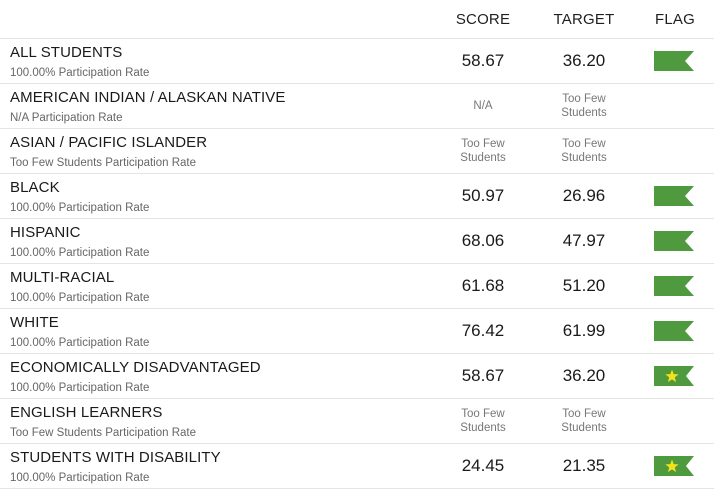 The width and height of the screenshot is (724, 500). I want to click on target-column-header: TARGET, so click(584, 19).